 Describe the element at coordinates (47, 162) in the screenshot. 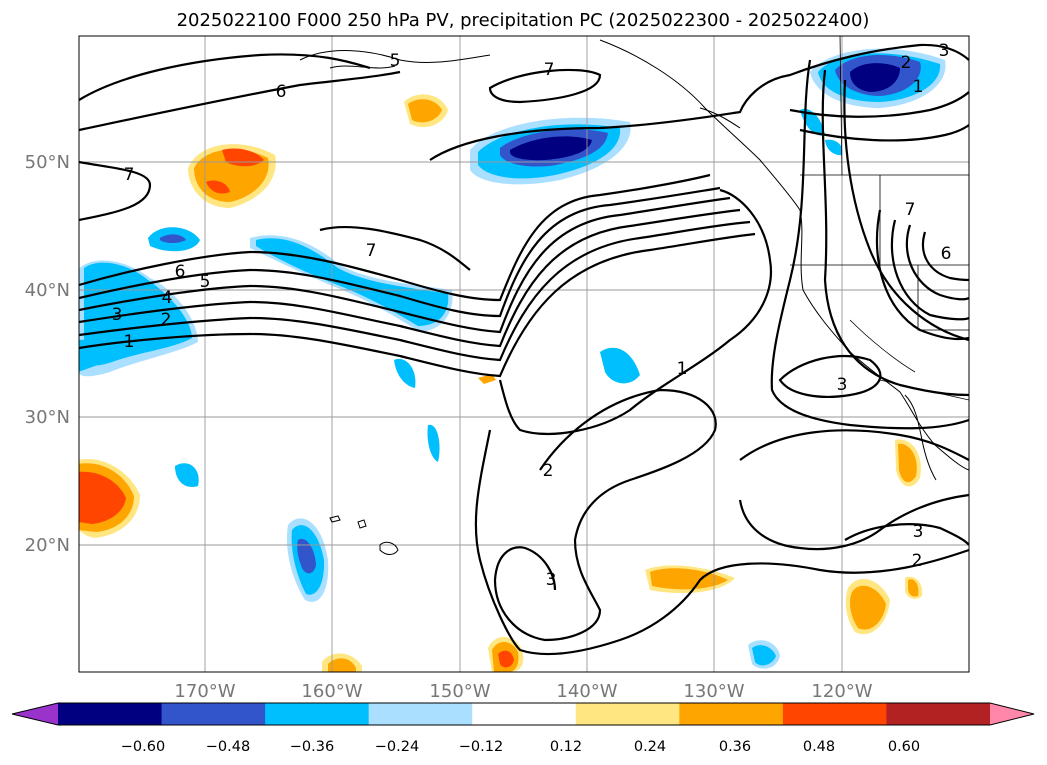

I see `lat-label: 50°N` at that location.